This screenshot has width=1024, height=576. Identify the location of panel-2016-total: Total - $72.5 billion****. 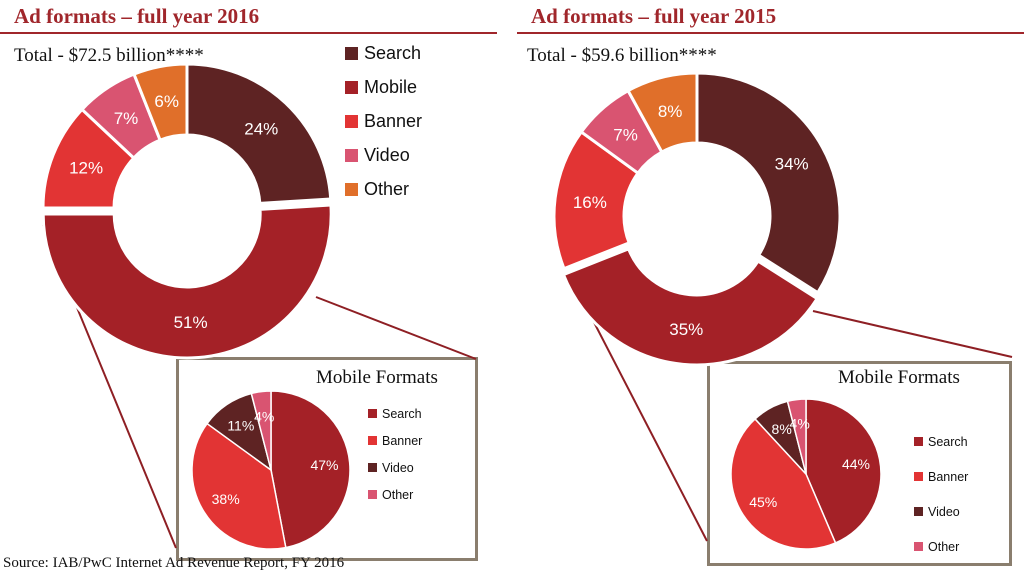
(109, 55).